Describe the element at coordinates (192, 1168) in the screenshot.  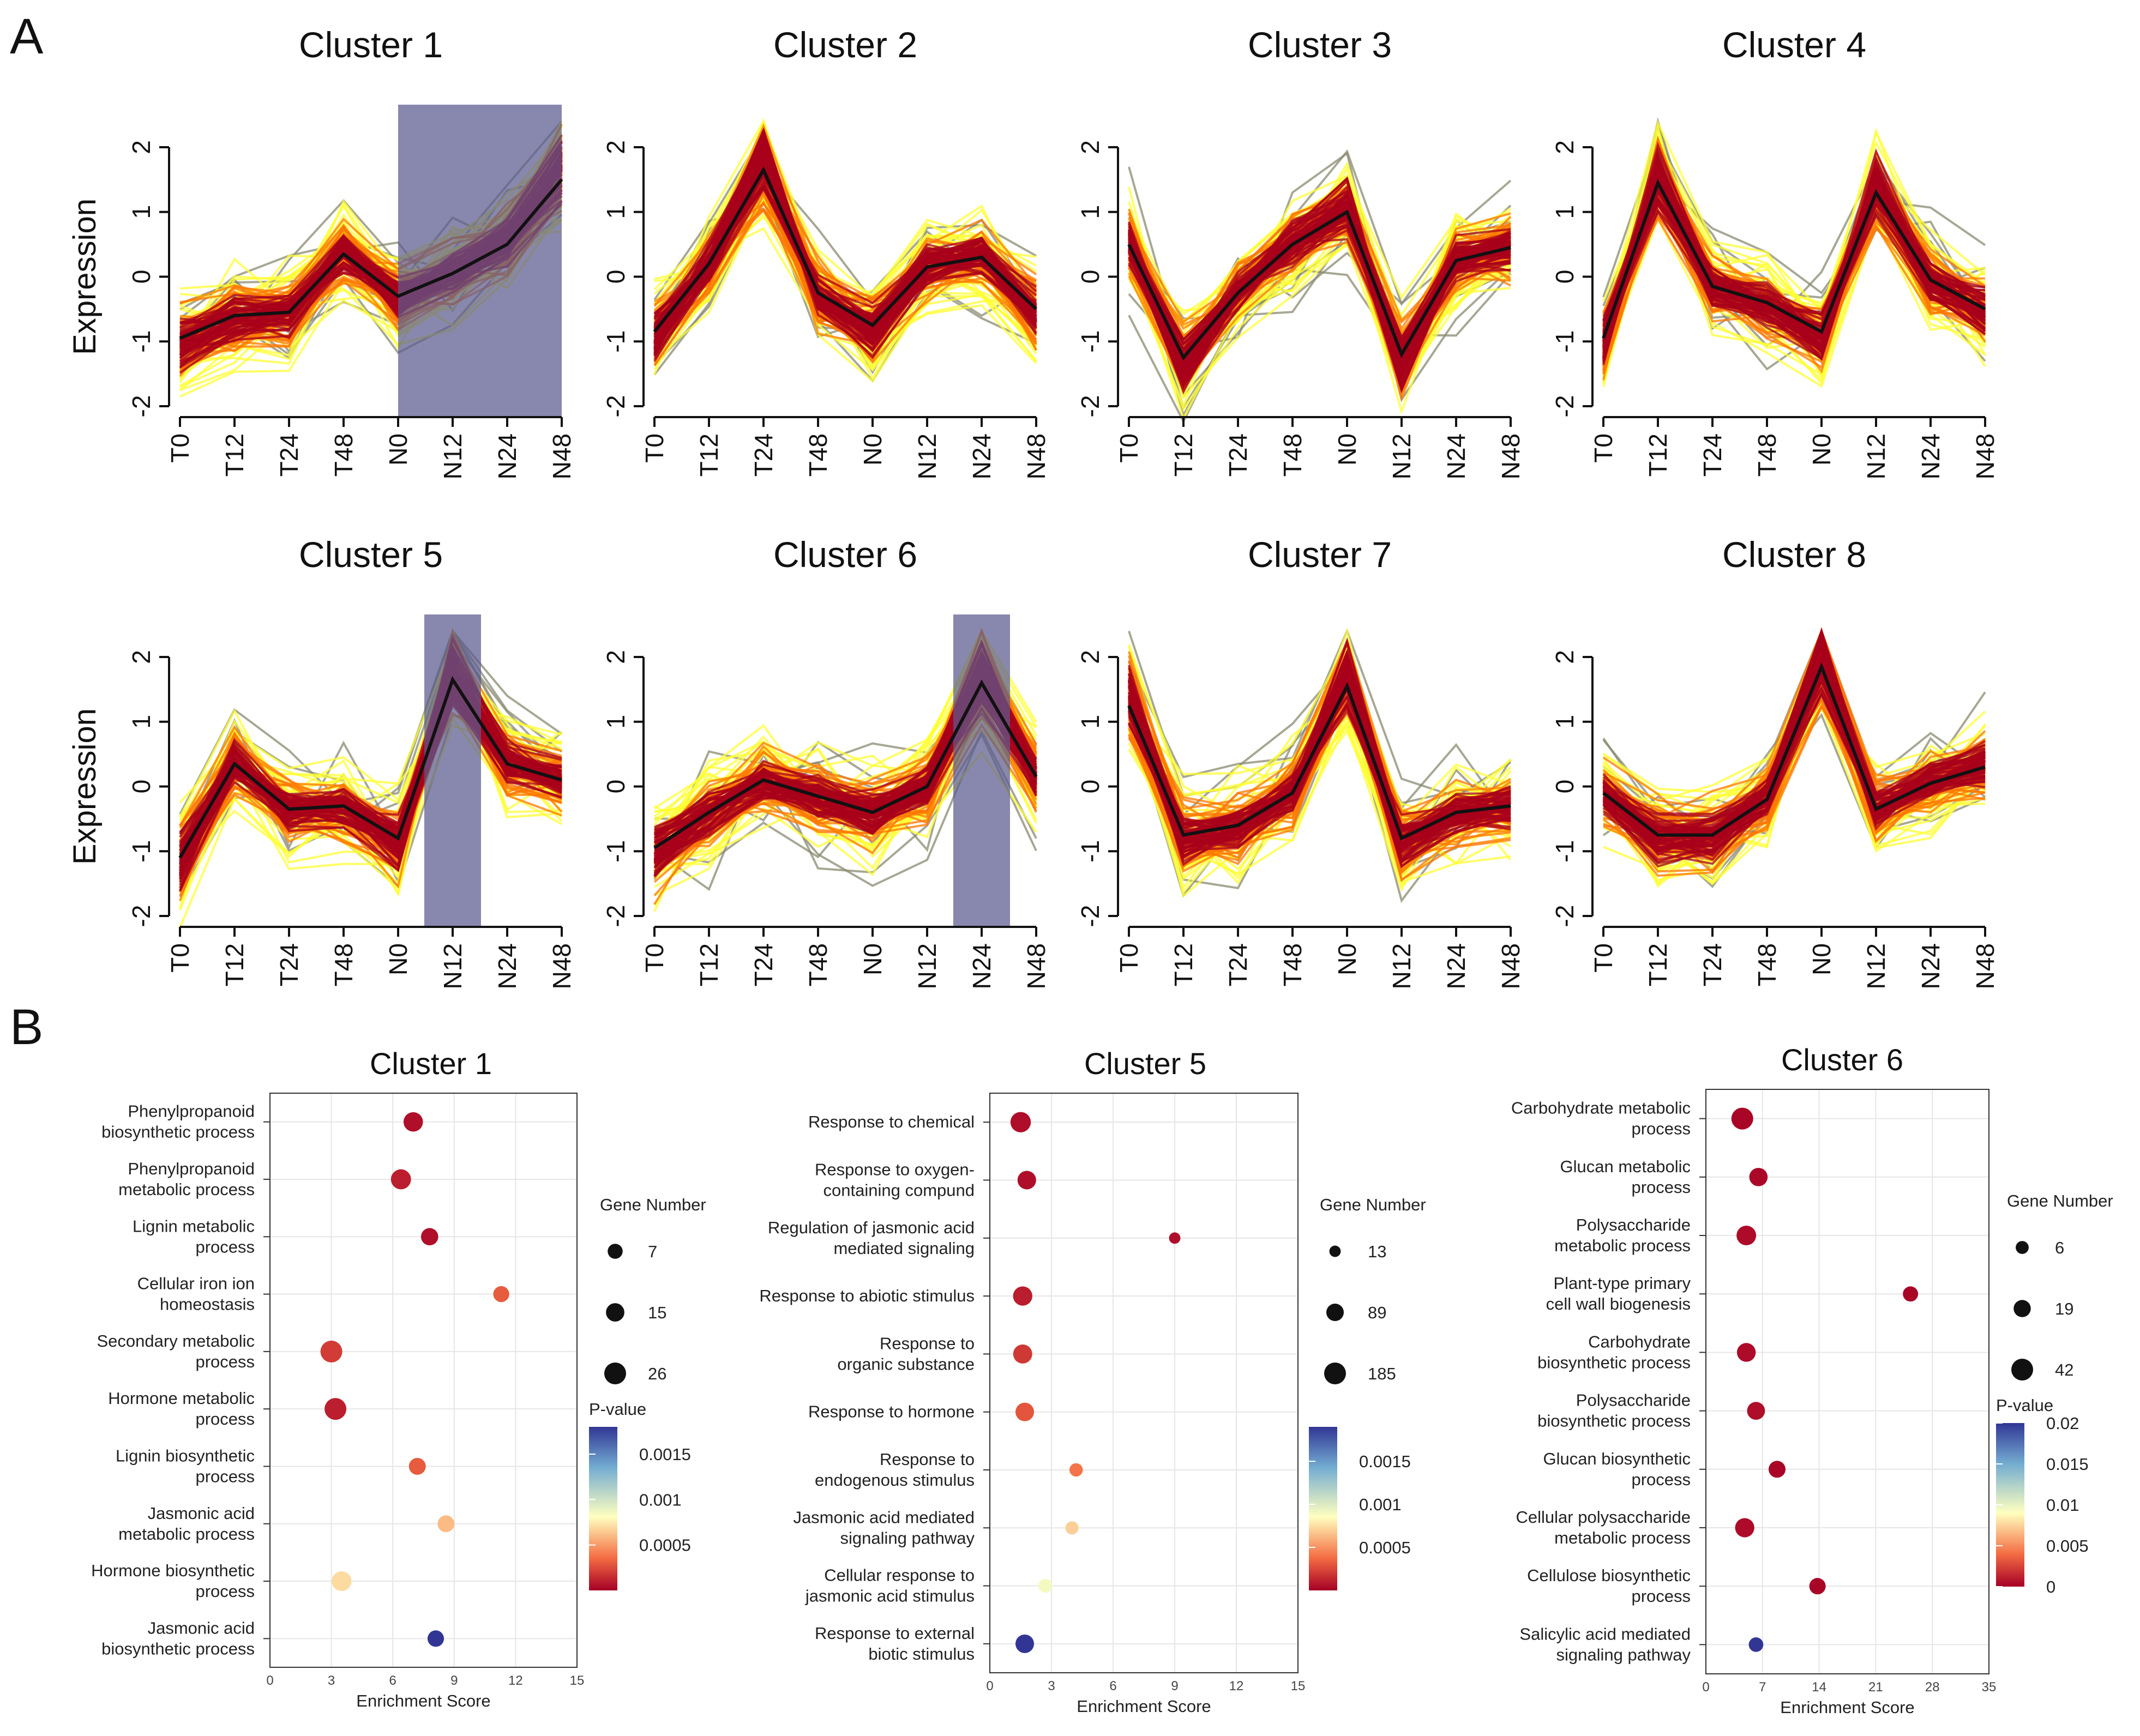
I see `term-label: Phenylpropanoid` at that location.